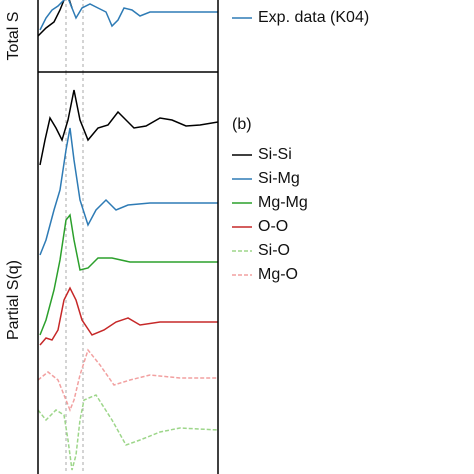 Image resolution: width=474 pixels, height=474 pixels. Describe the element at coordinates (313, 17) in the screenshot. I see `legend-label: Exp. data (K04)` at that location.